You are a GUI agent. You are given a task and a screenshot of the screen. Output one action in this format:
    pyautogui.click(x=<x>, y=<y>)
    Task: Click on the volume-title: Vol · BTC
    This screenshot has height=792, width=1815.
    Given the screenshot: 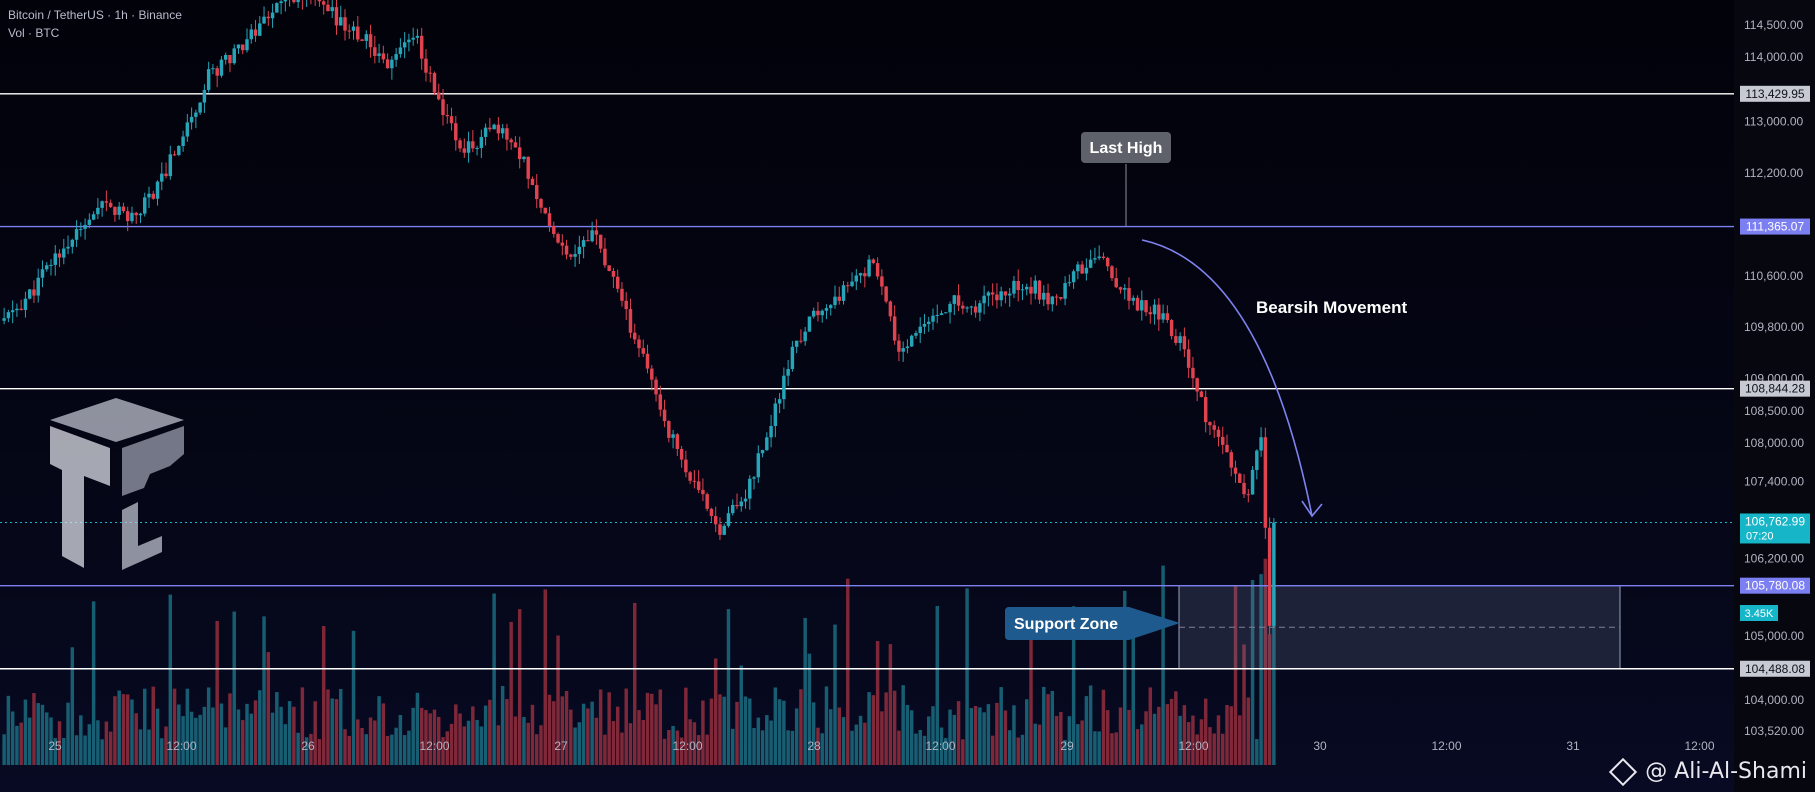 What is the action you would take?
    pyautogui.click(x=34, y=33)
    